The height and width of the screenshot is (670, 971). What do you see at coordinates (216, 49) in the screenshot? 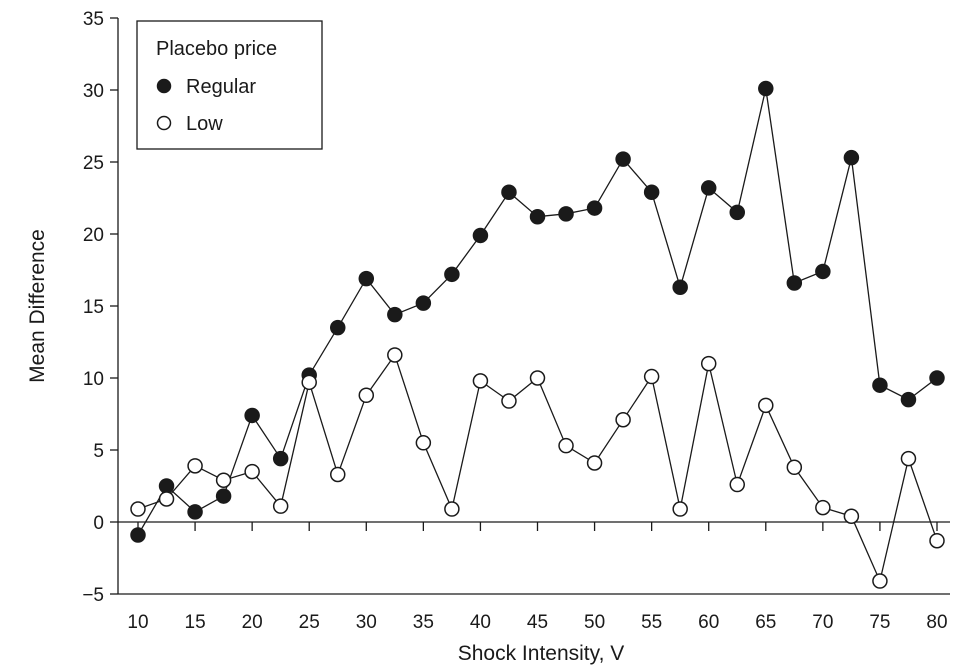
I see `legend-title: Placebo price` at bounding box center [216, 49].